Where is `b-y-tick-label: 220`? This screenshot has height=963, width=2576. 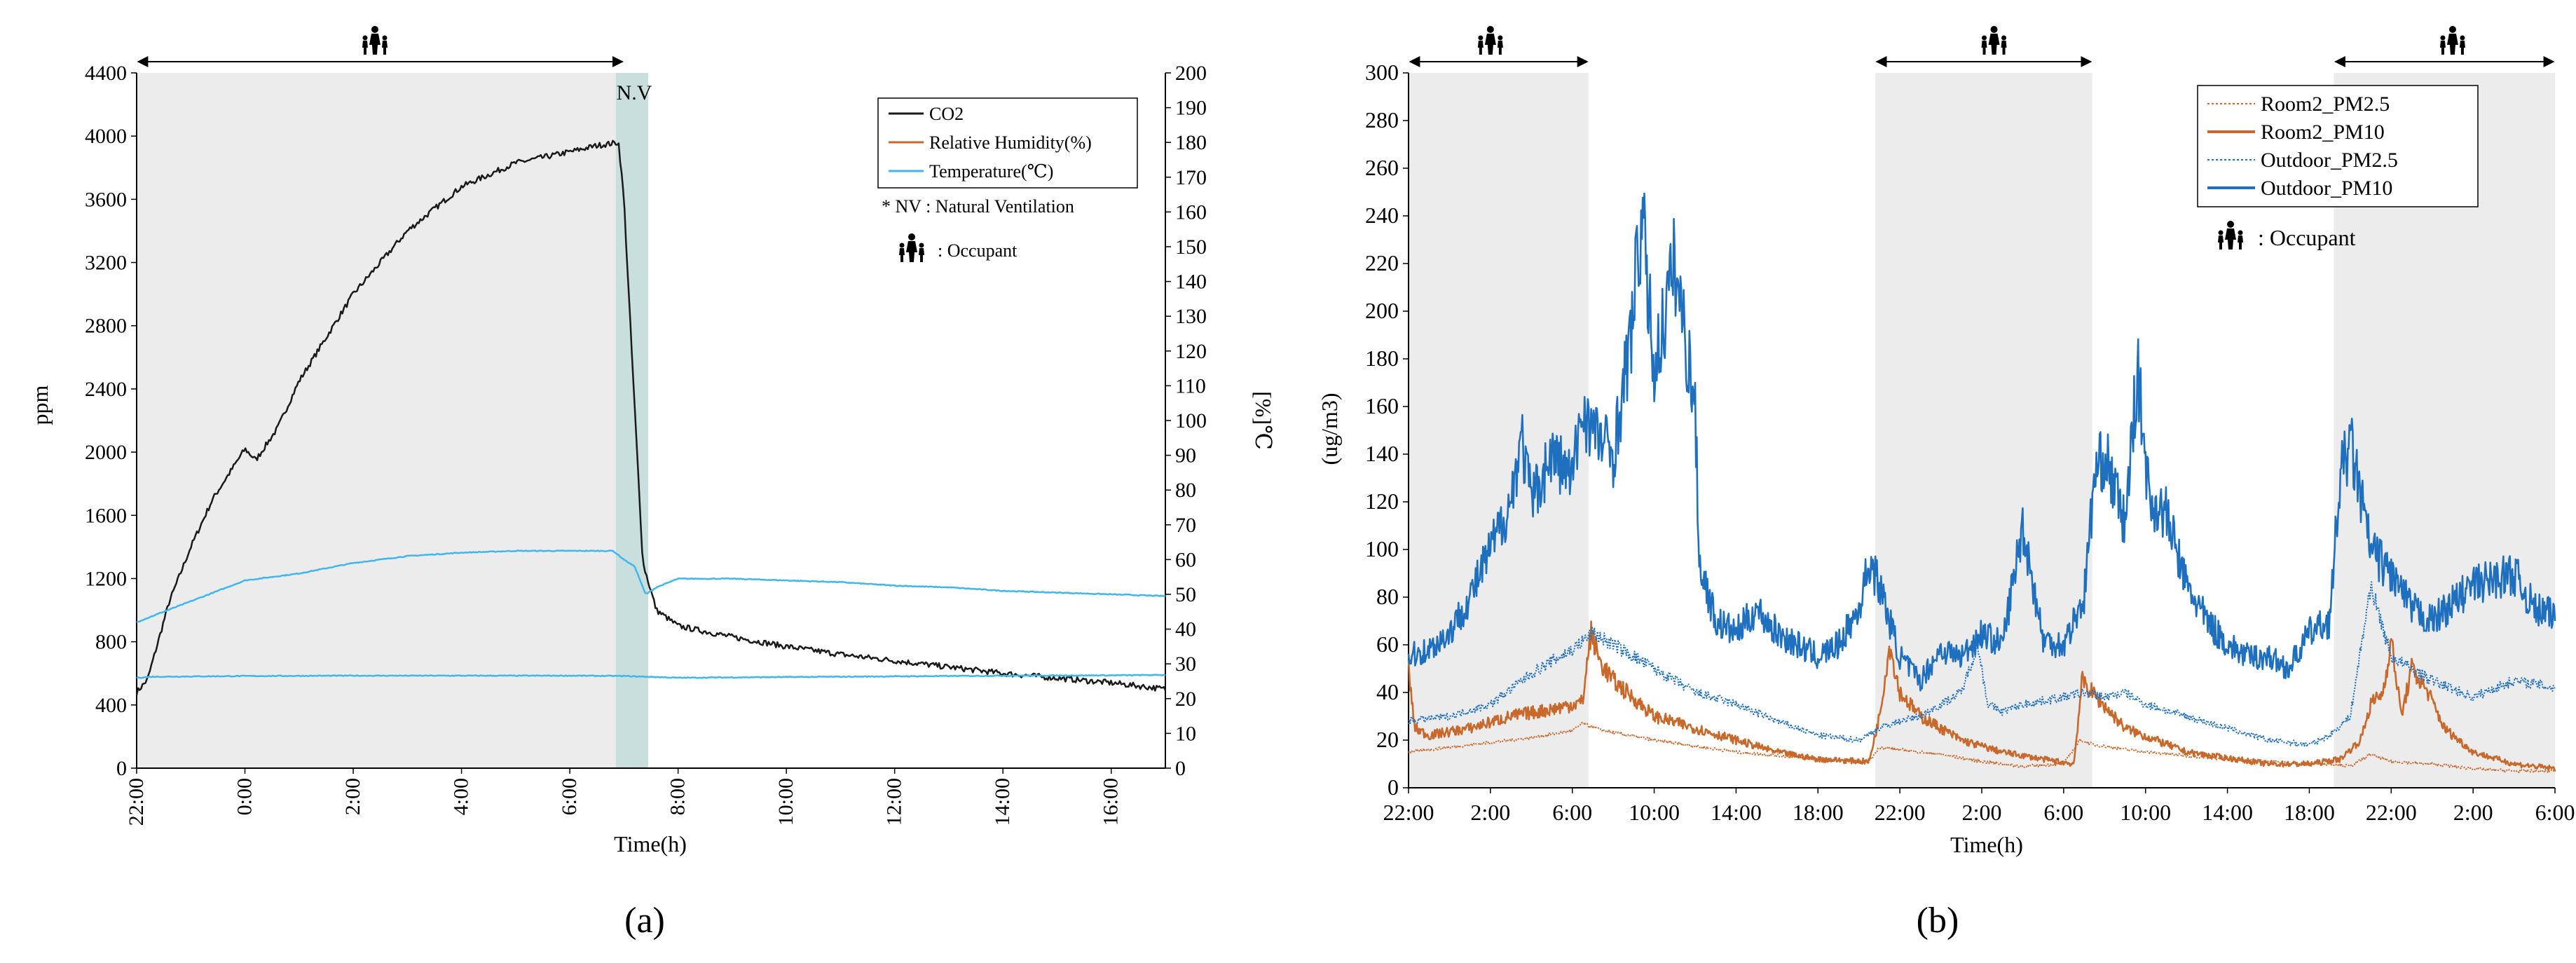 b-y-tick-label: 220 is located at coordinates (1382, 262).